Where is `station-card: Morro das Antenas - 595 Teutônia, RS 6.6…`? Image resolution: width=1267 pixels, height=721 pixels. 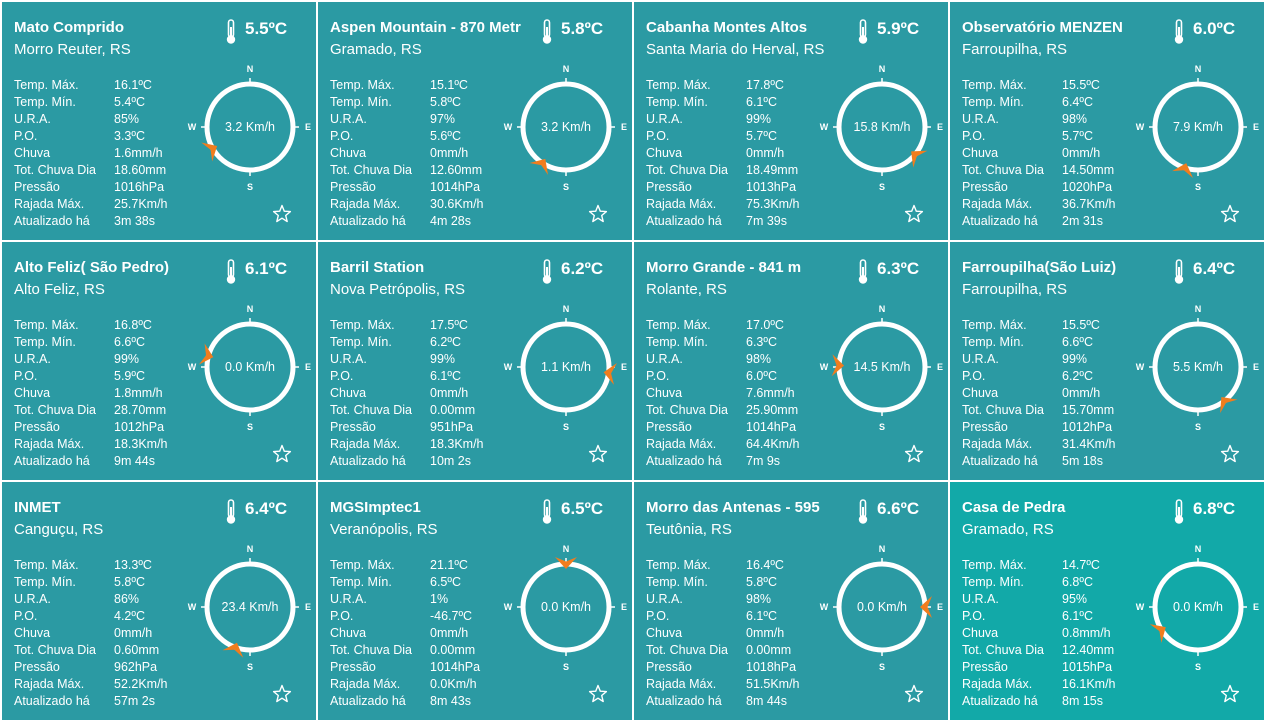 station-card: Morro das Antenas - 595 Teutônia, RS 6.6… is located at coordinates (791, 601).